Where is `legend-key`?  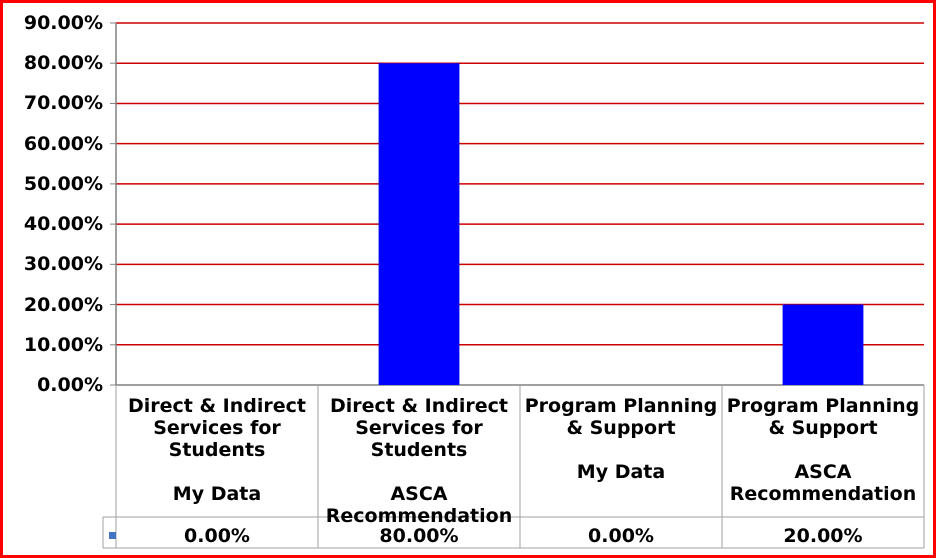
legend-key is located at coordinates (112, 535).